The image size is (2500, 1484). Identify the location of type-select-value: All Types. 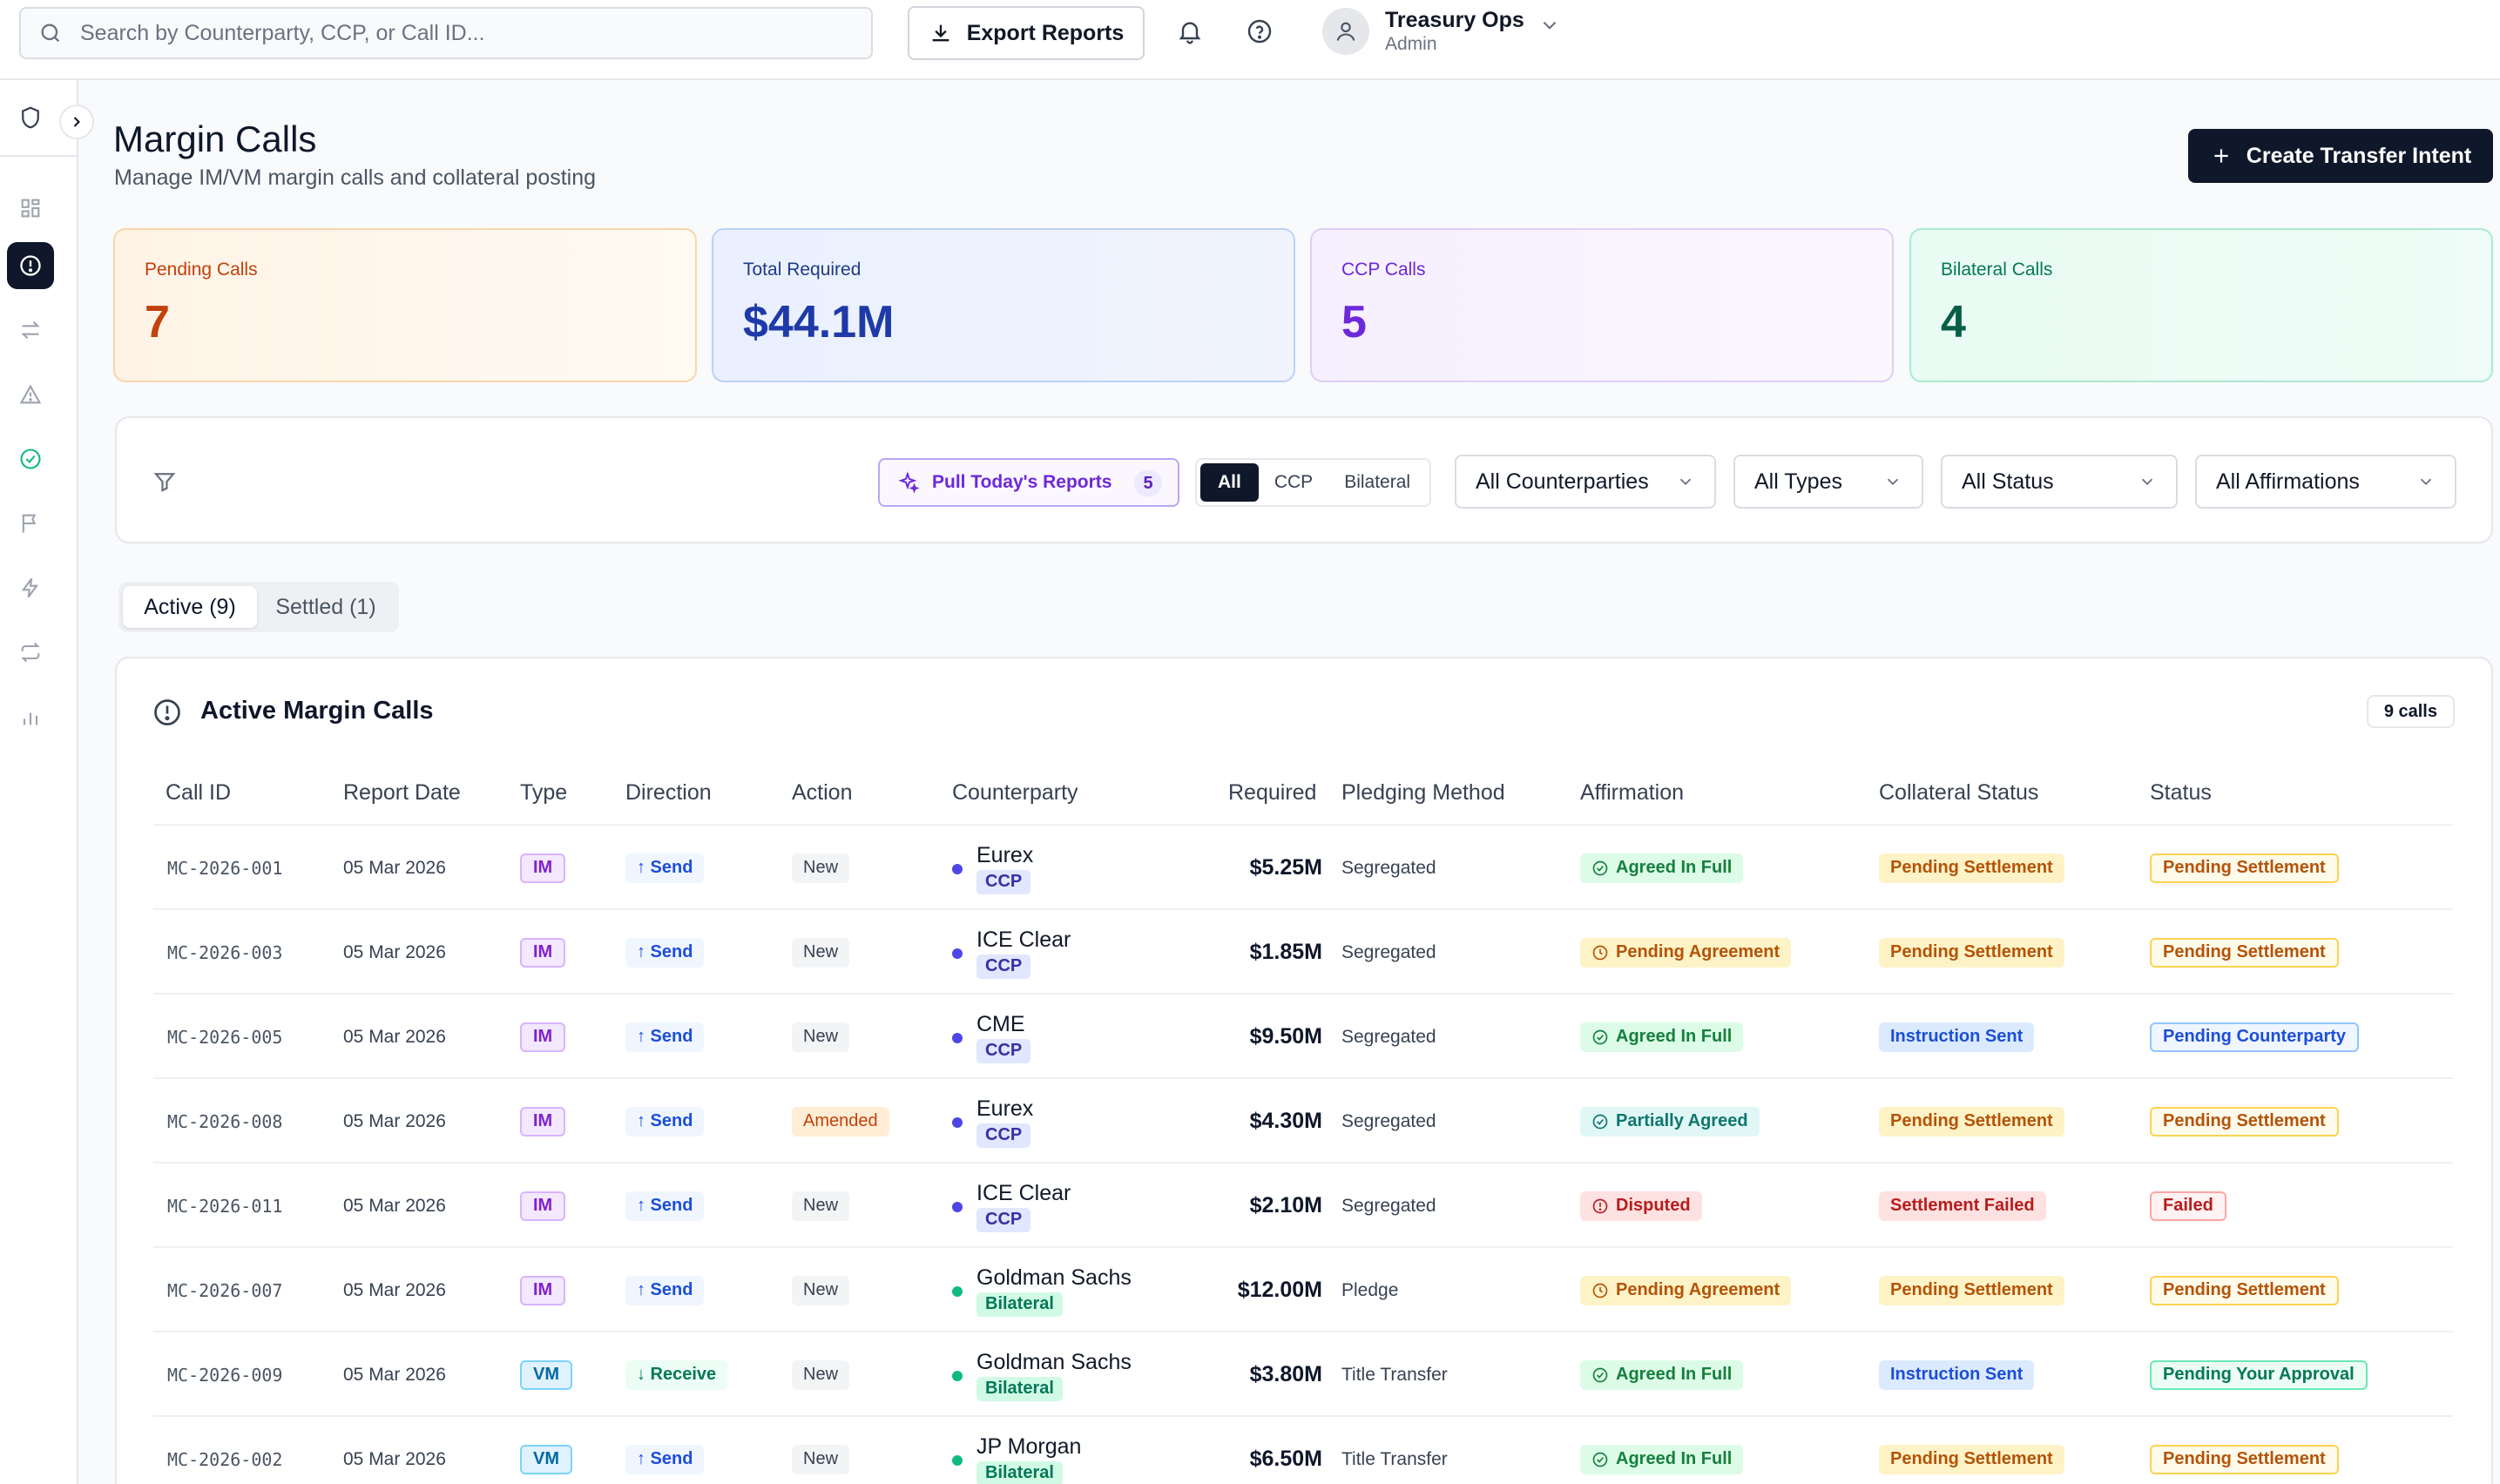
(1798, 482).